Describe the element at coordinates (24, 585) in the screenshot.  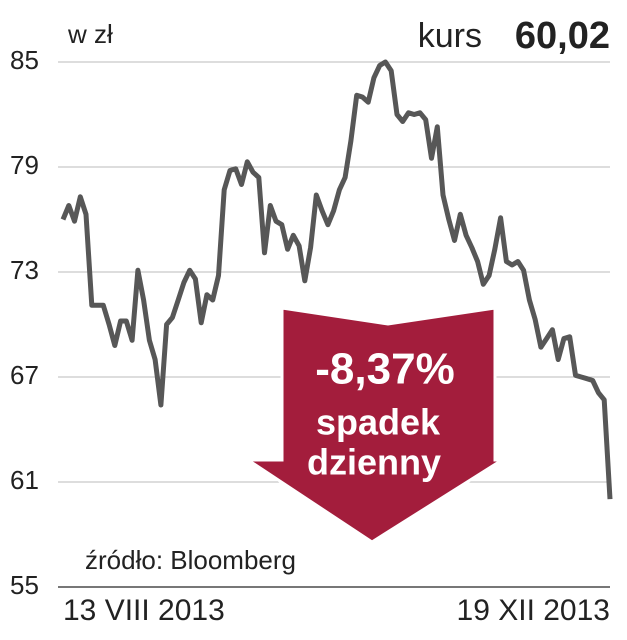
I see `y-tick-label: 55` at that location.